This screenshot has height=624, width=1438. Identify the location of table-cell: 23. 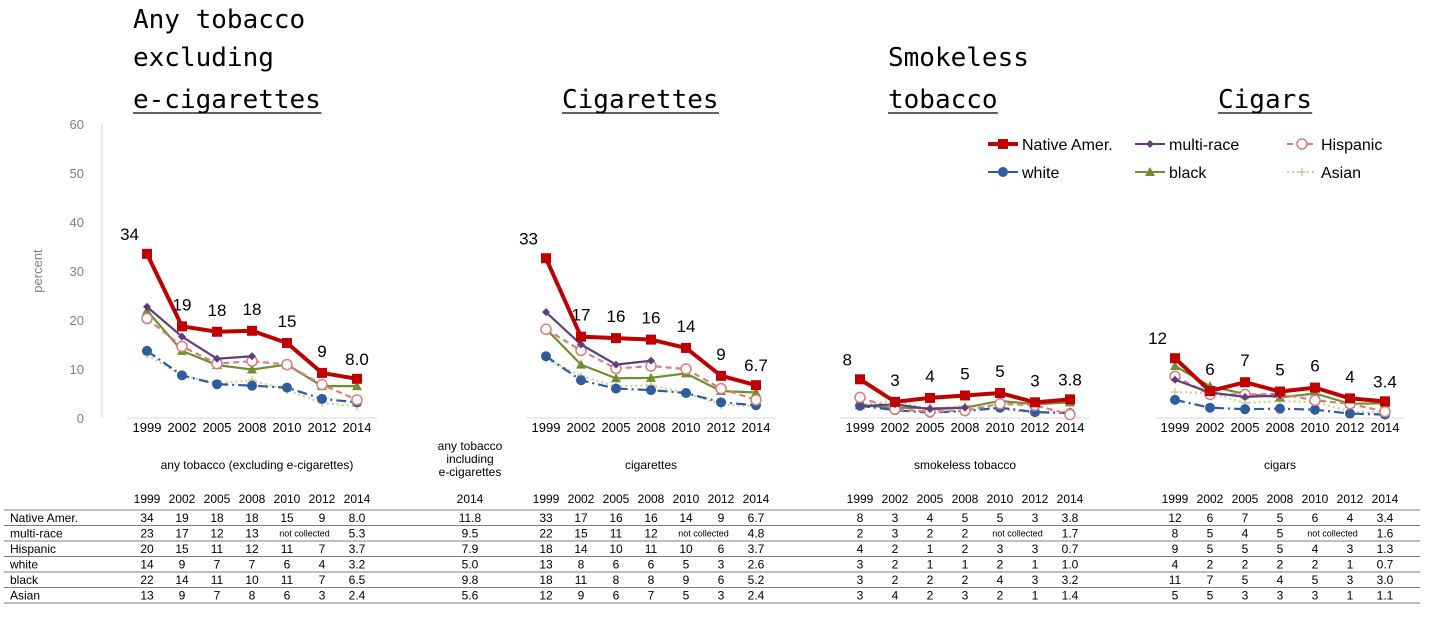
(147, 534).